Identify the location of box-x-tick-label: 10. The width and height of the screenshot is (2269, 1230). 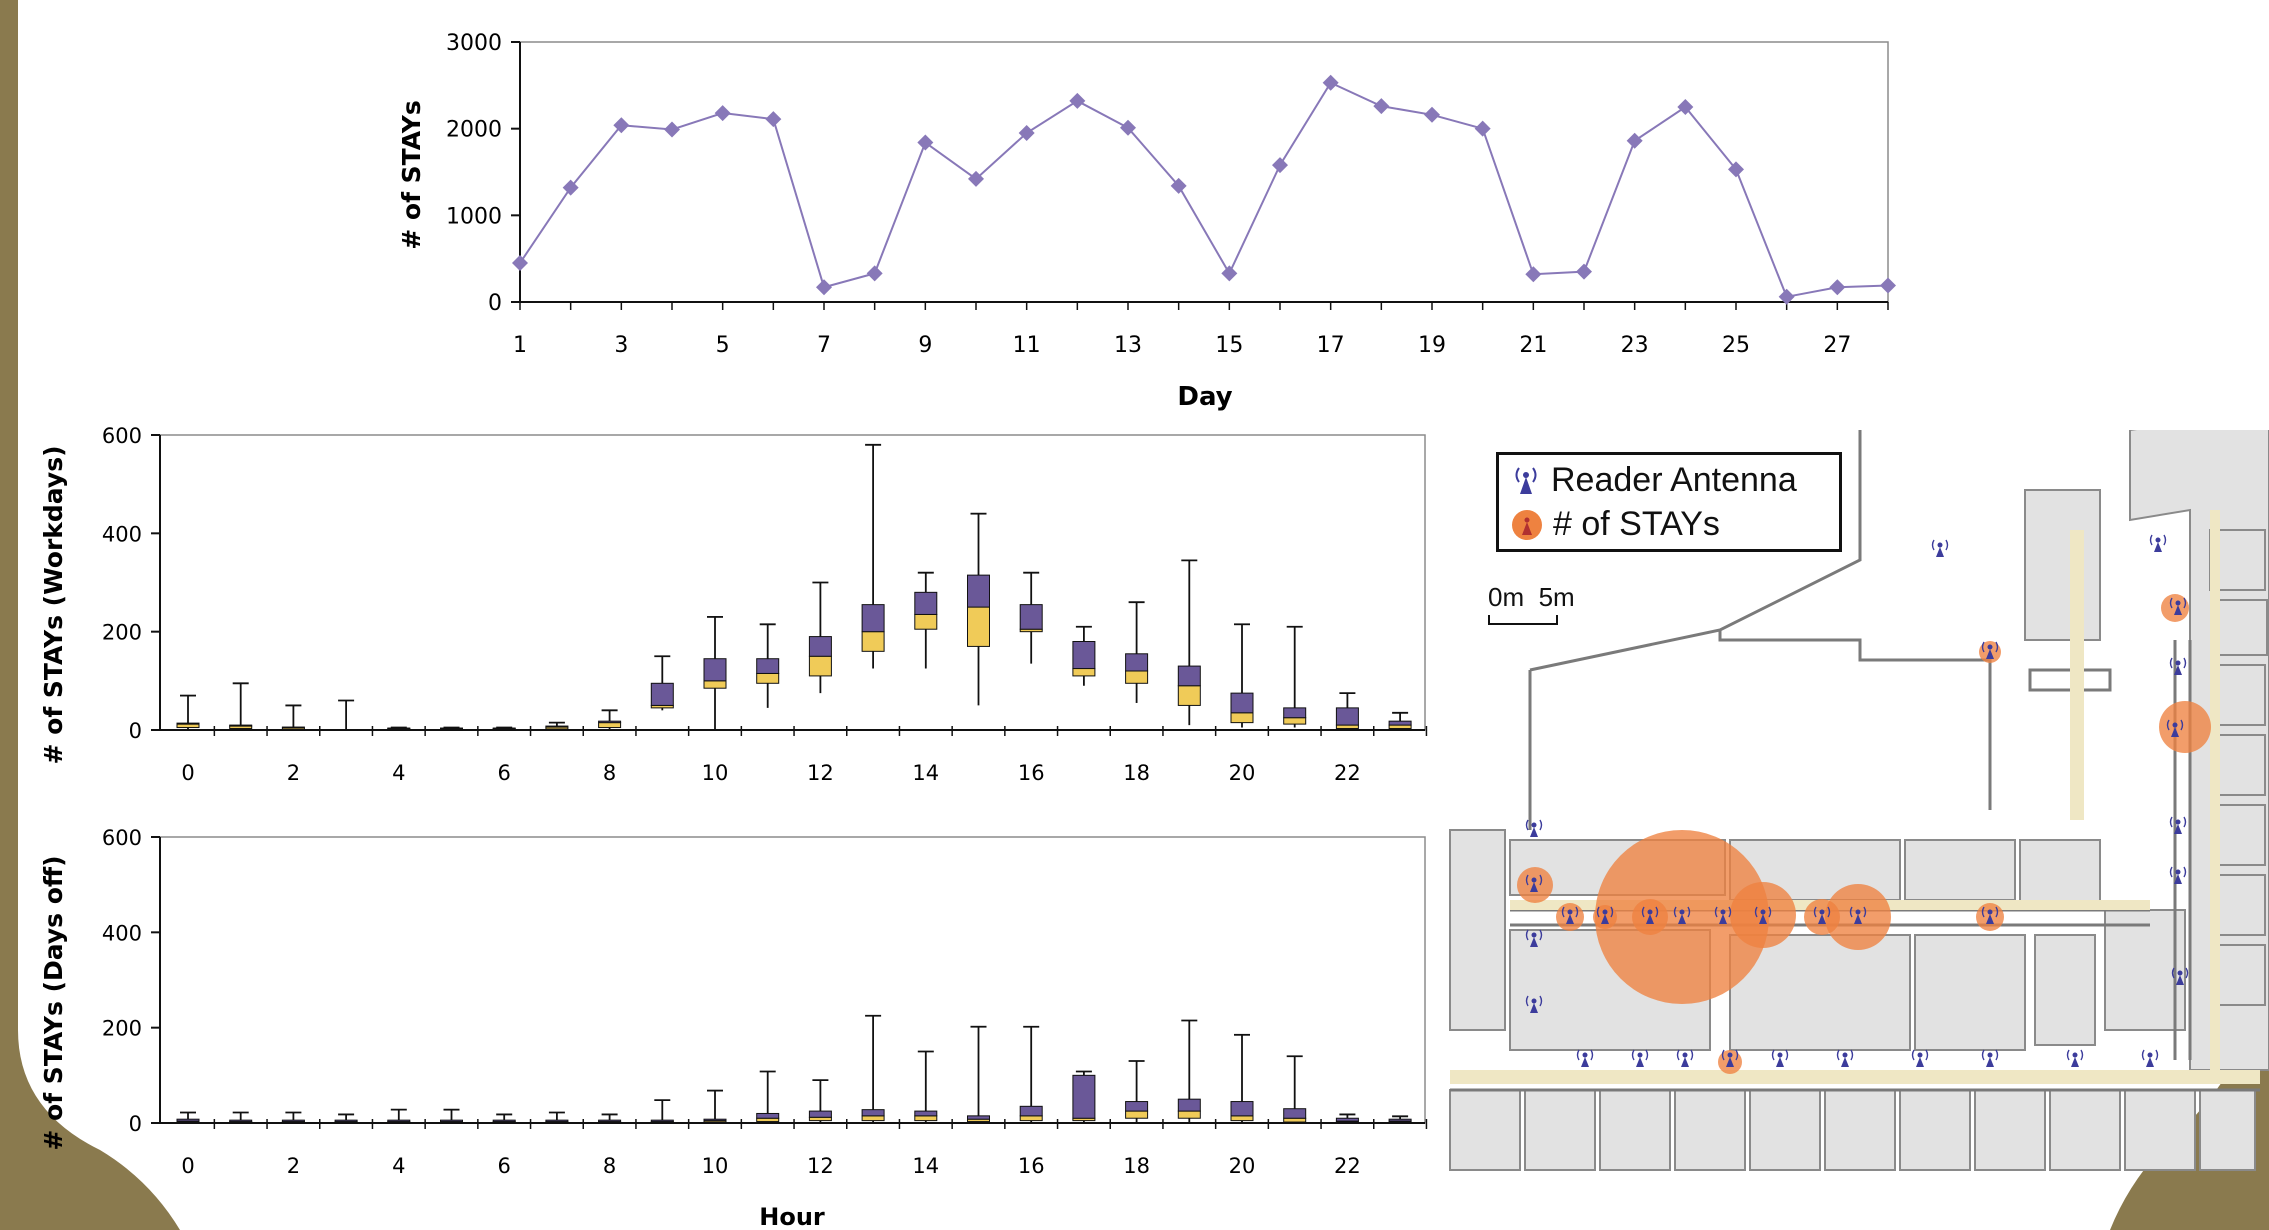
(715, 773).